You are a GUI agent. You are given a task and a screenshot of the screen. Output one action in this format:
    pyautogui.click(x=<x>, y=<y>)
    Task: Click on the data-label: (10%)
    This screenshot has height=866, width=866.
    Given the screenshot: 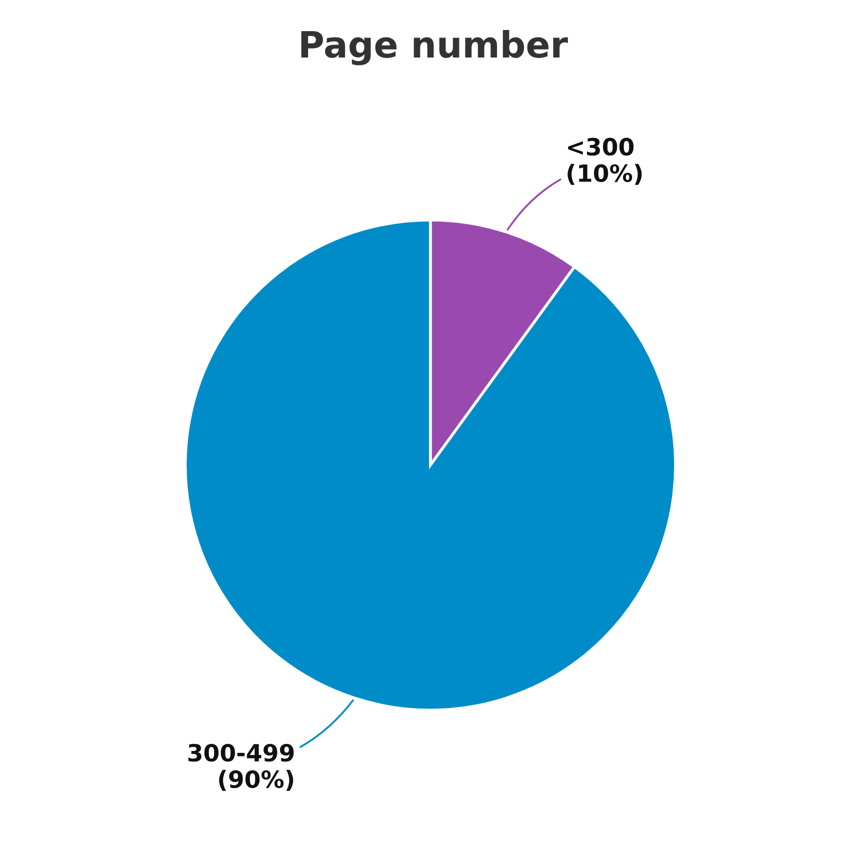 What is the action you would take?
    pyautogui.click(x=605, y=174)
    